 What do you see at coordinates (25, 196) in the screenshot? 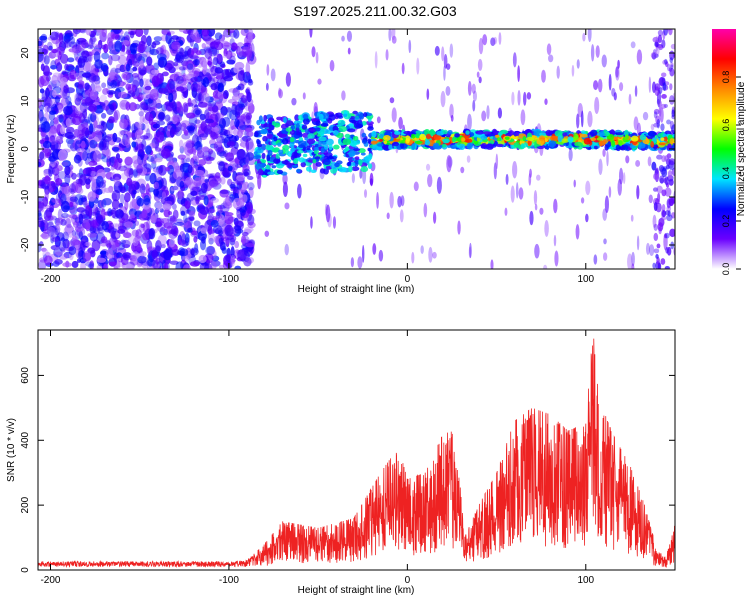
I see `y-tick-label: -10` at bounding box center [25, 196].